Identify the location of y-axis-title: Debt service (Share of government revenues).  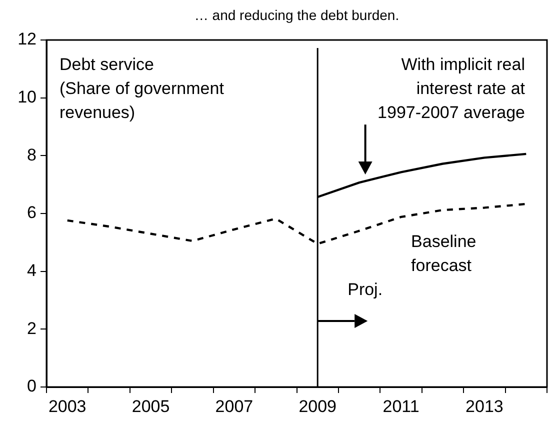
(142, 88).